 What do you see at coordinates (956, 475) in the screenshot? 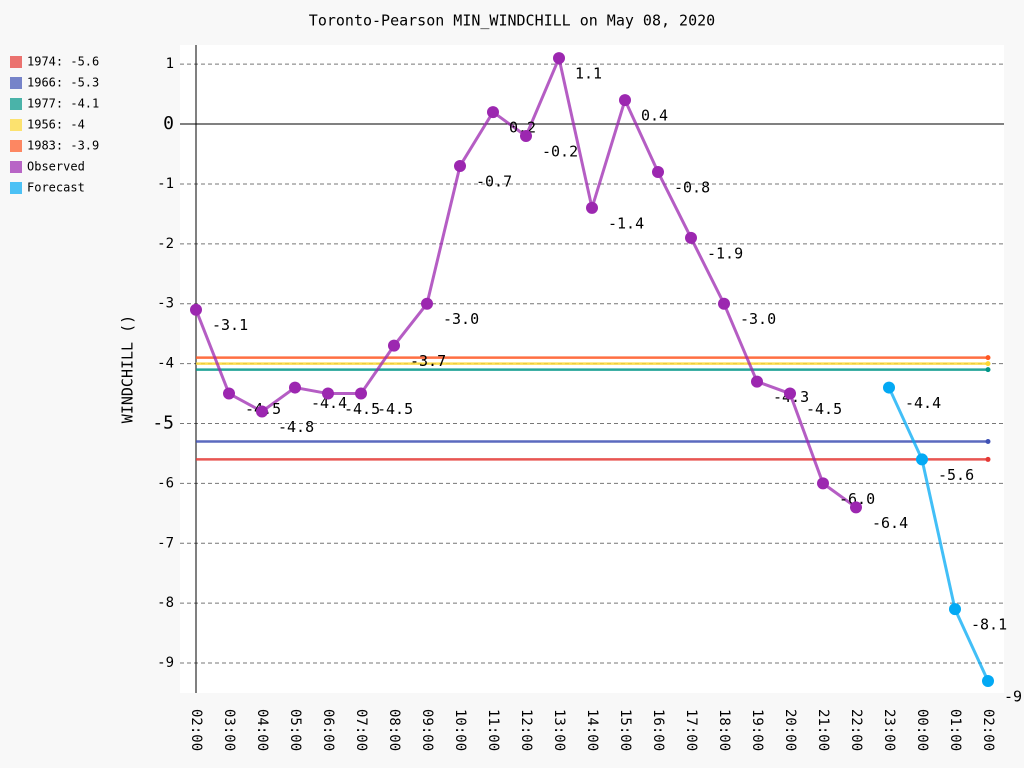
I see `data-label: -5.6` at bounding box center [956, 475].